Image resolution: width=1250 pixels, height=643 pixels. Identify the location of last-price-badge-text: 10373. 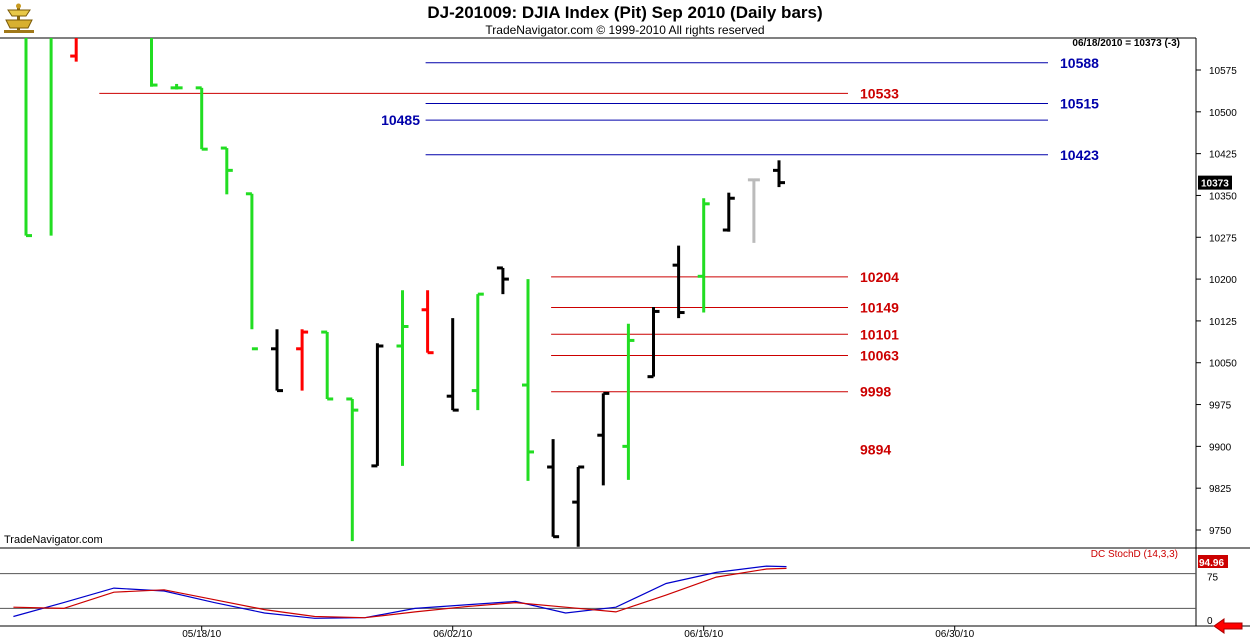
(1215, 184).